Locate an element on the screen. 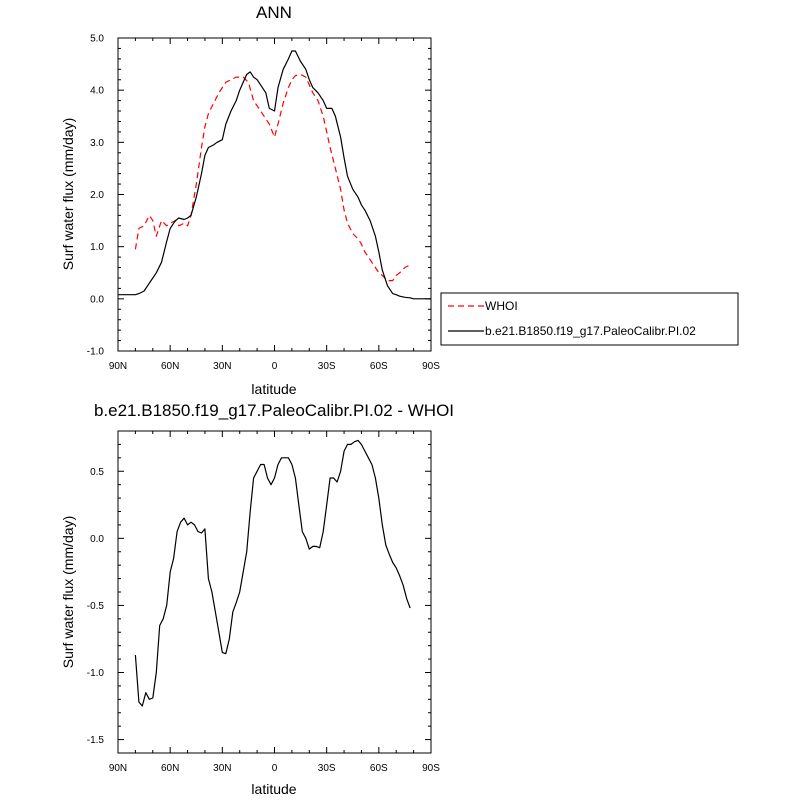  bottom-ytick-label: -0.5 is located at coordinates (96, 606).